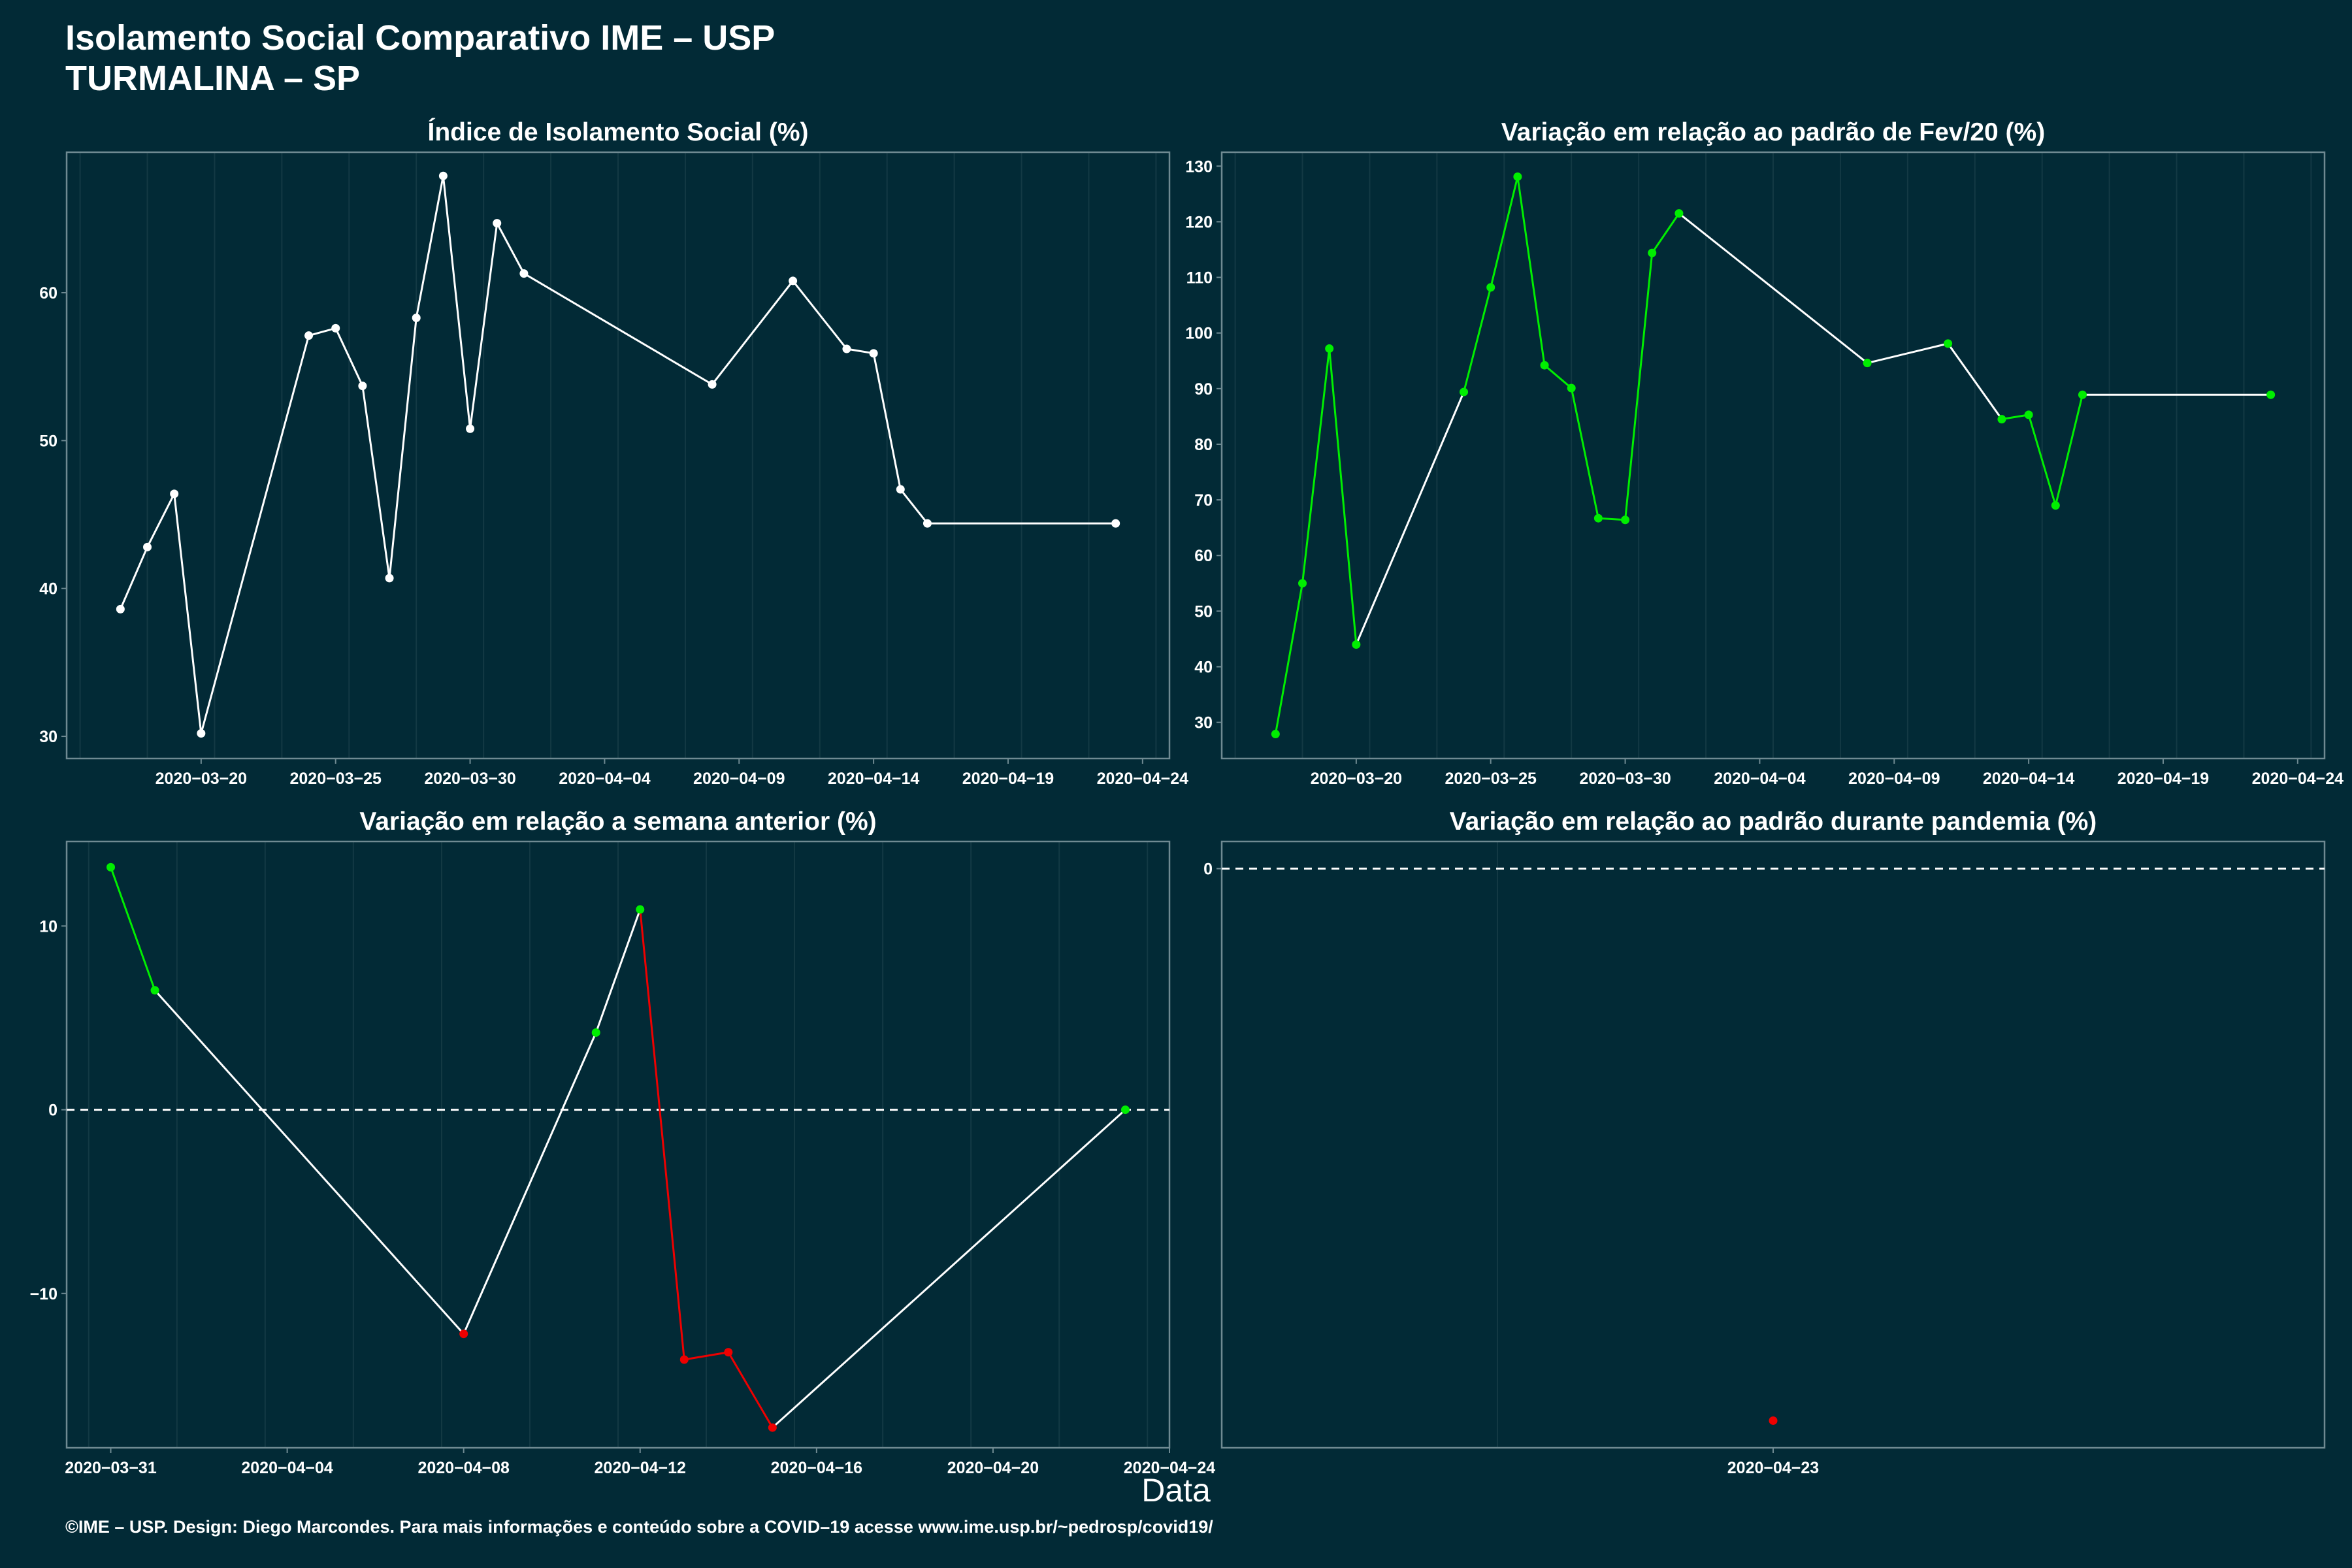  I want to click on page-subtitle: TURMALINA – SP, so click(213, 78).